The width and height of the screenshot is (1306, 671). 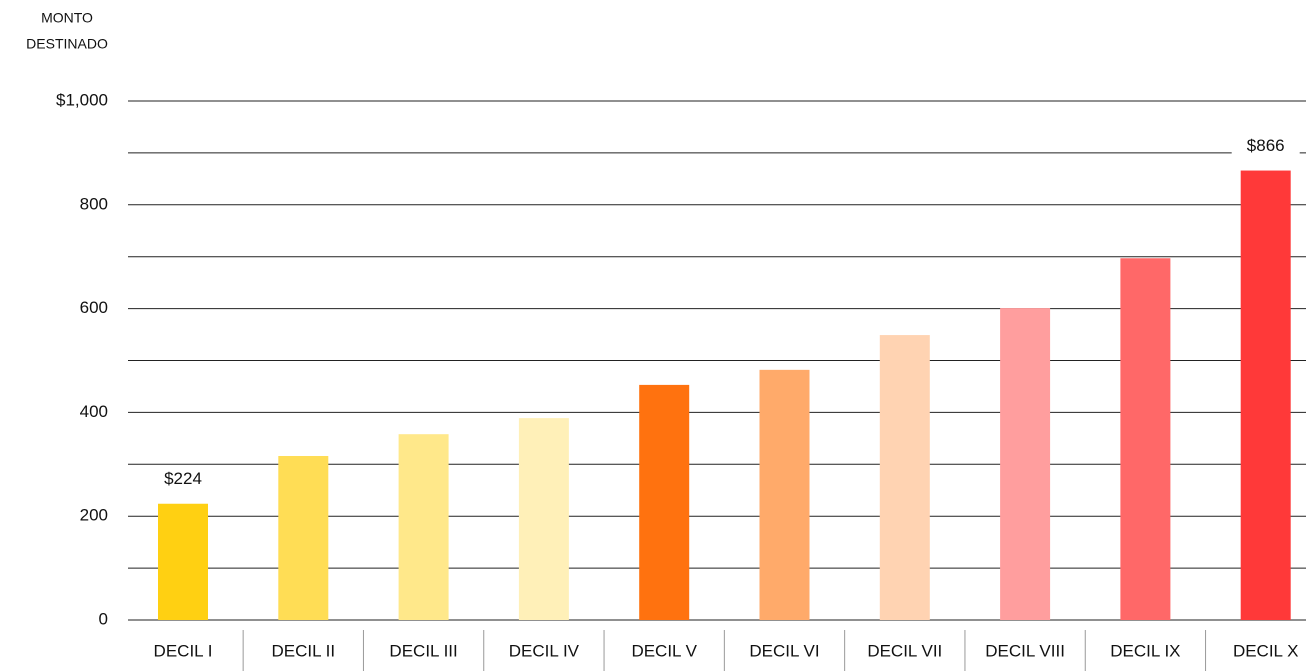 I want to click on y-tick-label: 200, so click(x=94, y=515).